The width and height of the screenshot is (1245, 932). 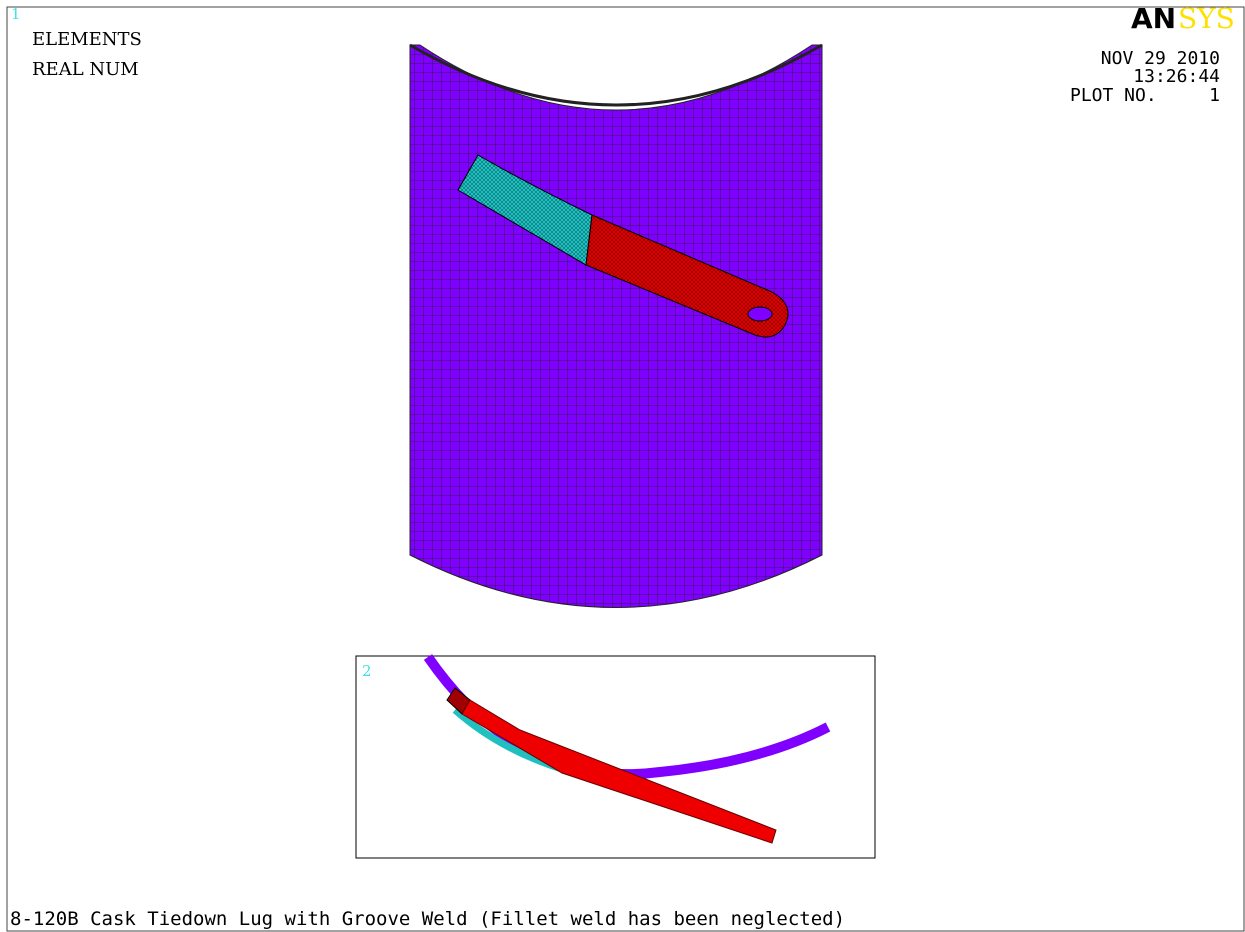 What do you see at coordinates (616, 75) in the screenshot?
I see `shell-edge` at bounding box center [616, 75].